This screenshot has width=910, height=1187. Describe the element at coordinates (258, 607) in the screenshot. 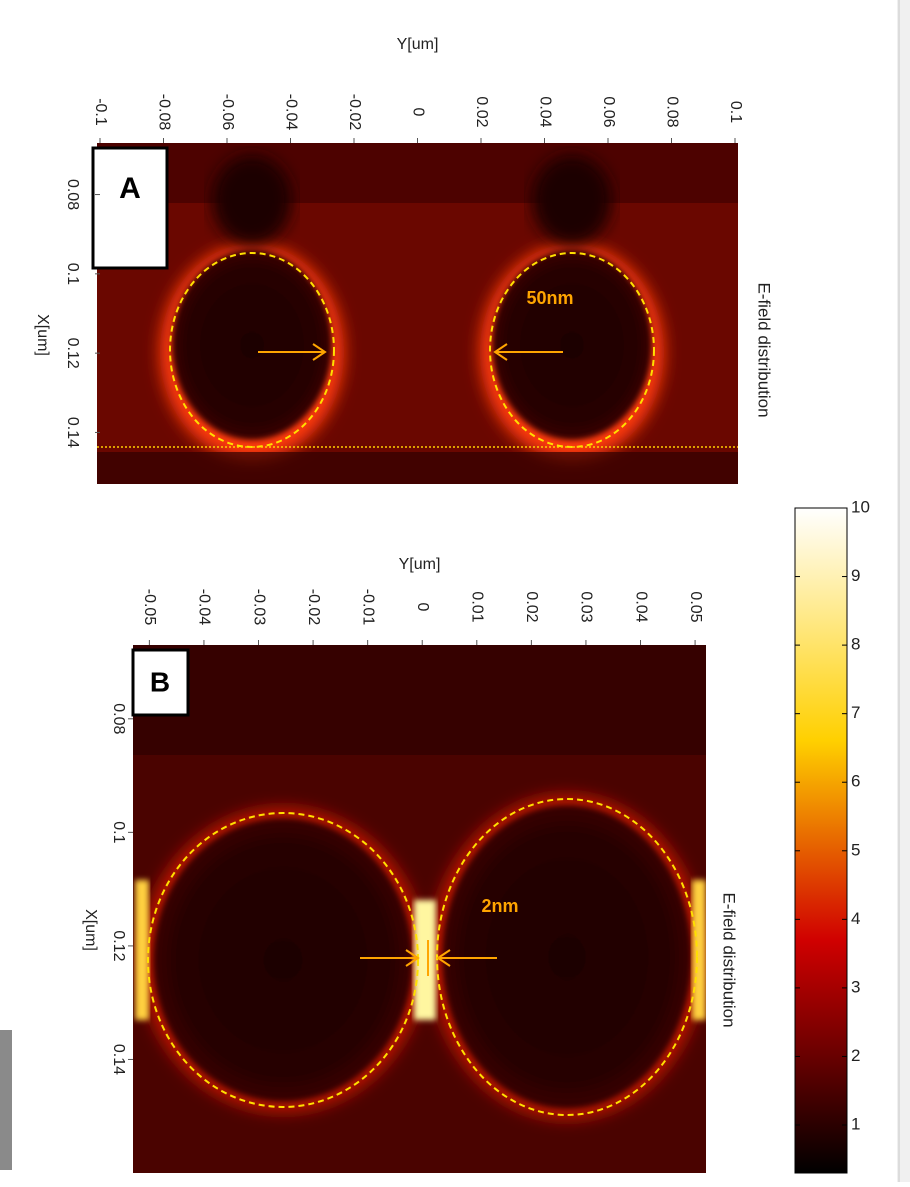

I see `x-tick-label: -0.03` at that location.